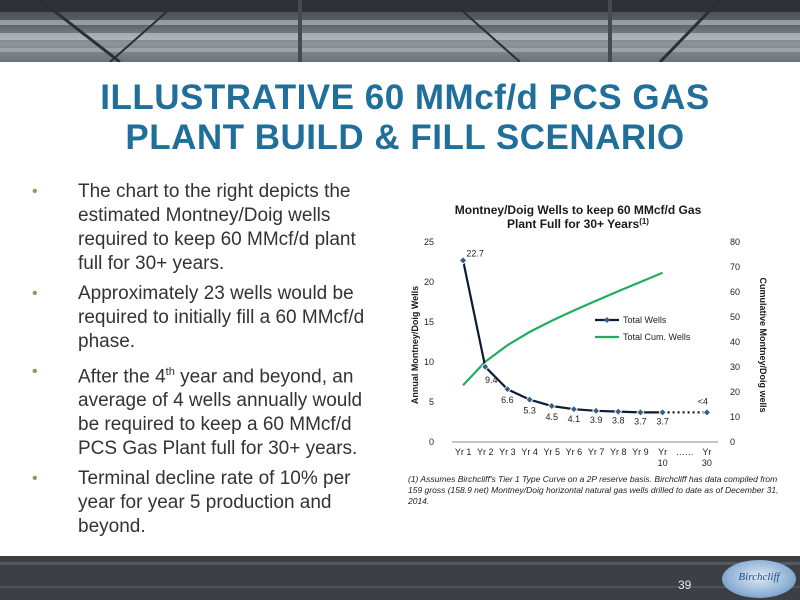 This screenshot has height=600, width=800. What do you see at coordinates (735, 267) in the screenshot?
I see `y-right-tick-label: 70` at bounding box center [735, 267].